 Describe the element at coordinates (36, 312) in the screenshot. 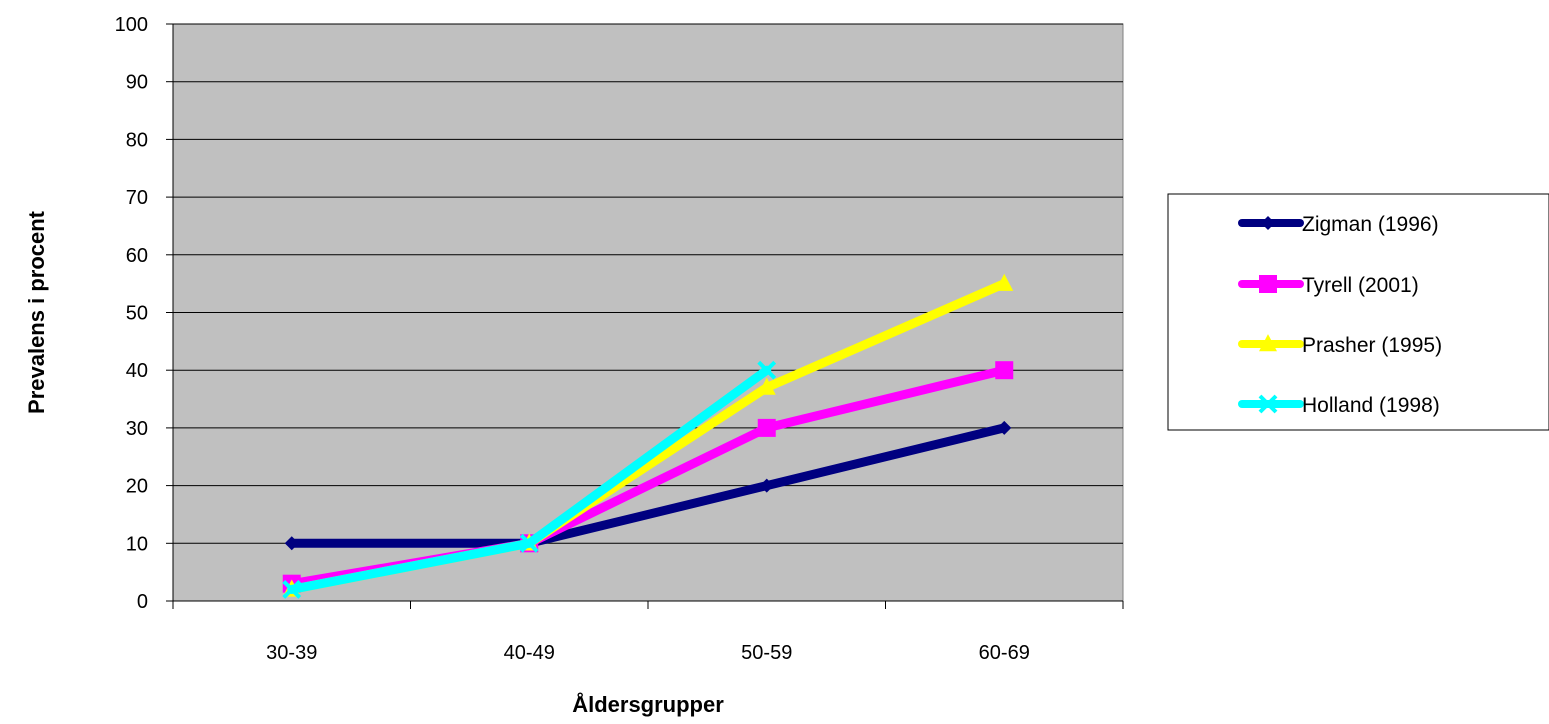

I see `y-axis-title: Prevalens i procent` at that location.